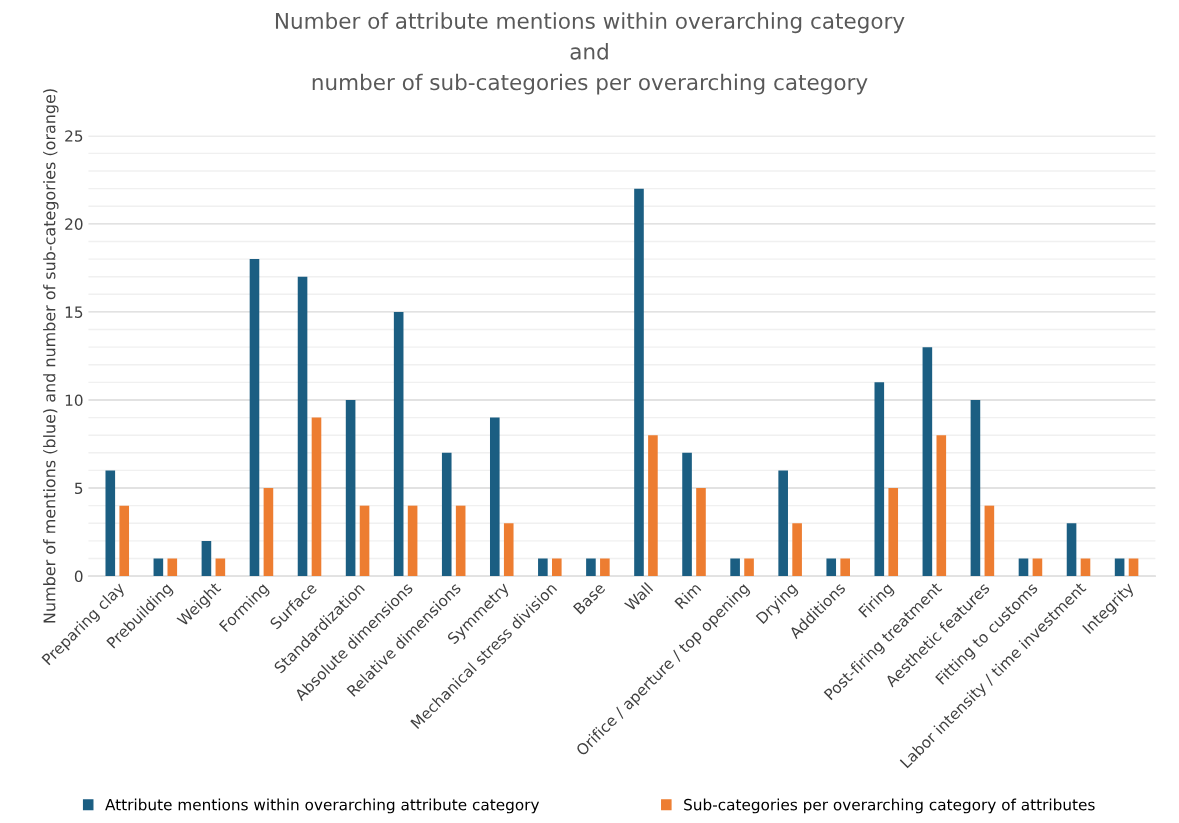 The height and width of the screenshot is (823, 1179). What do you see at coordinates (74, 312) in the screenshot?
I see `y-tick-label: 15` at bounding box center [74, 312].